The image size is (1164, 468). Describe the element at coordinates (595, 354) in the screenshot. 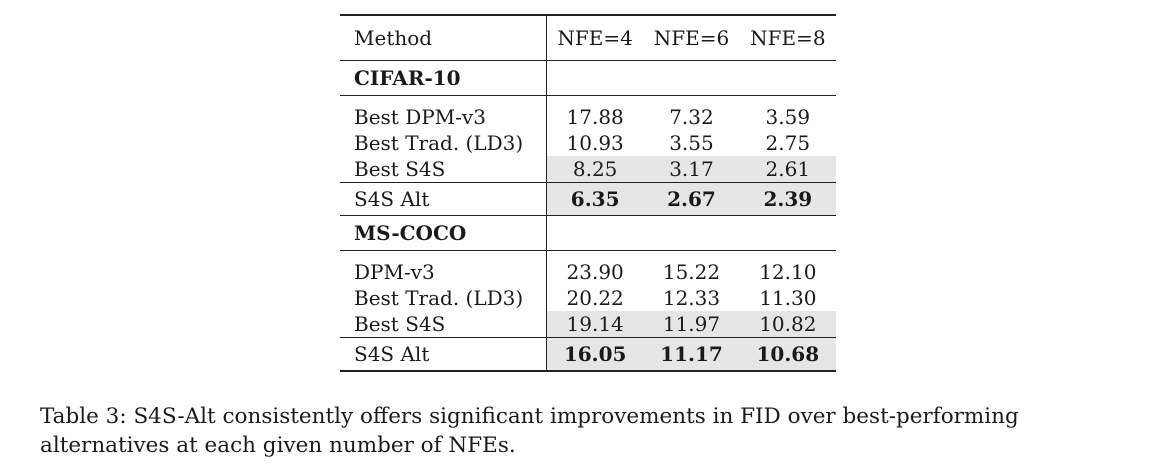

I see `cell-value-best: 16.05` at that location.